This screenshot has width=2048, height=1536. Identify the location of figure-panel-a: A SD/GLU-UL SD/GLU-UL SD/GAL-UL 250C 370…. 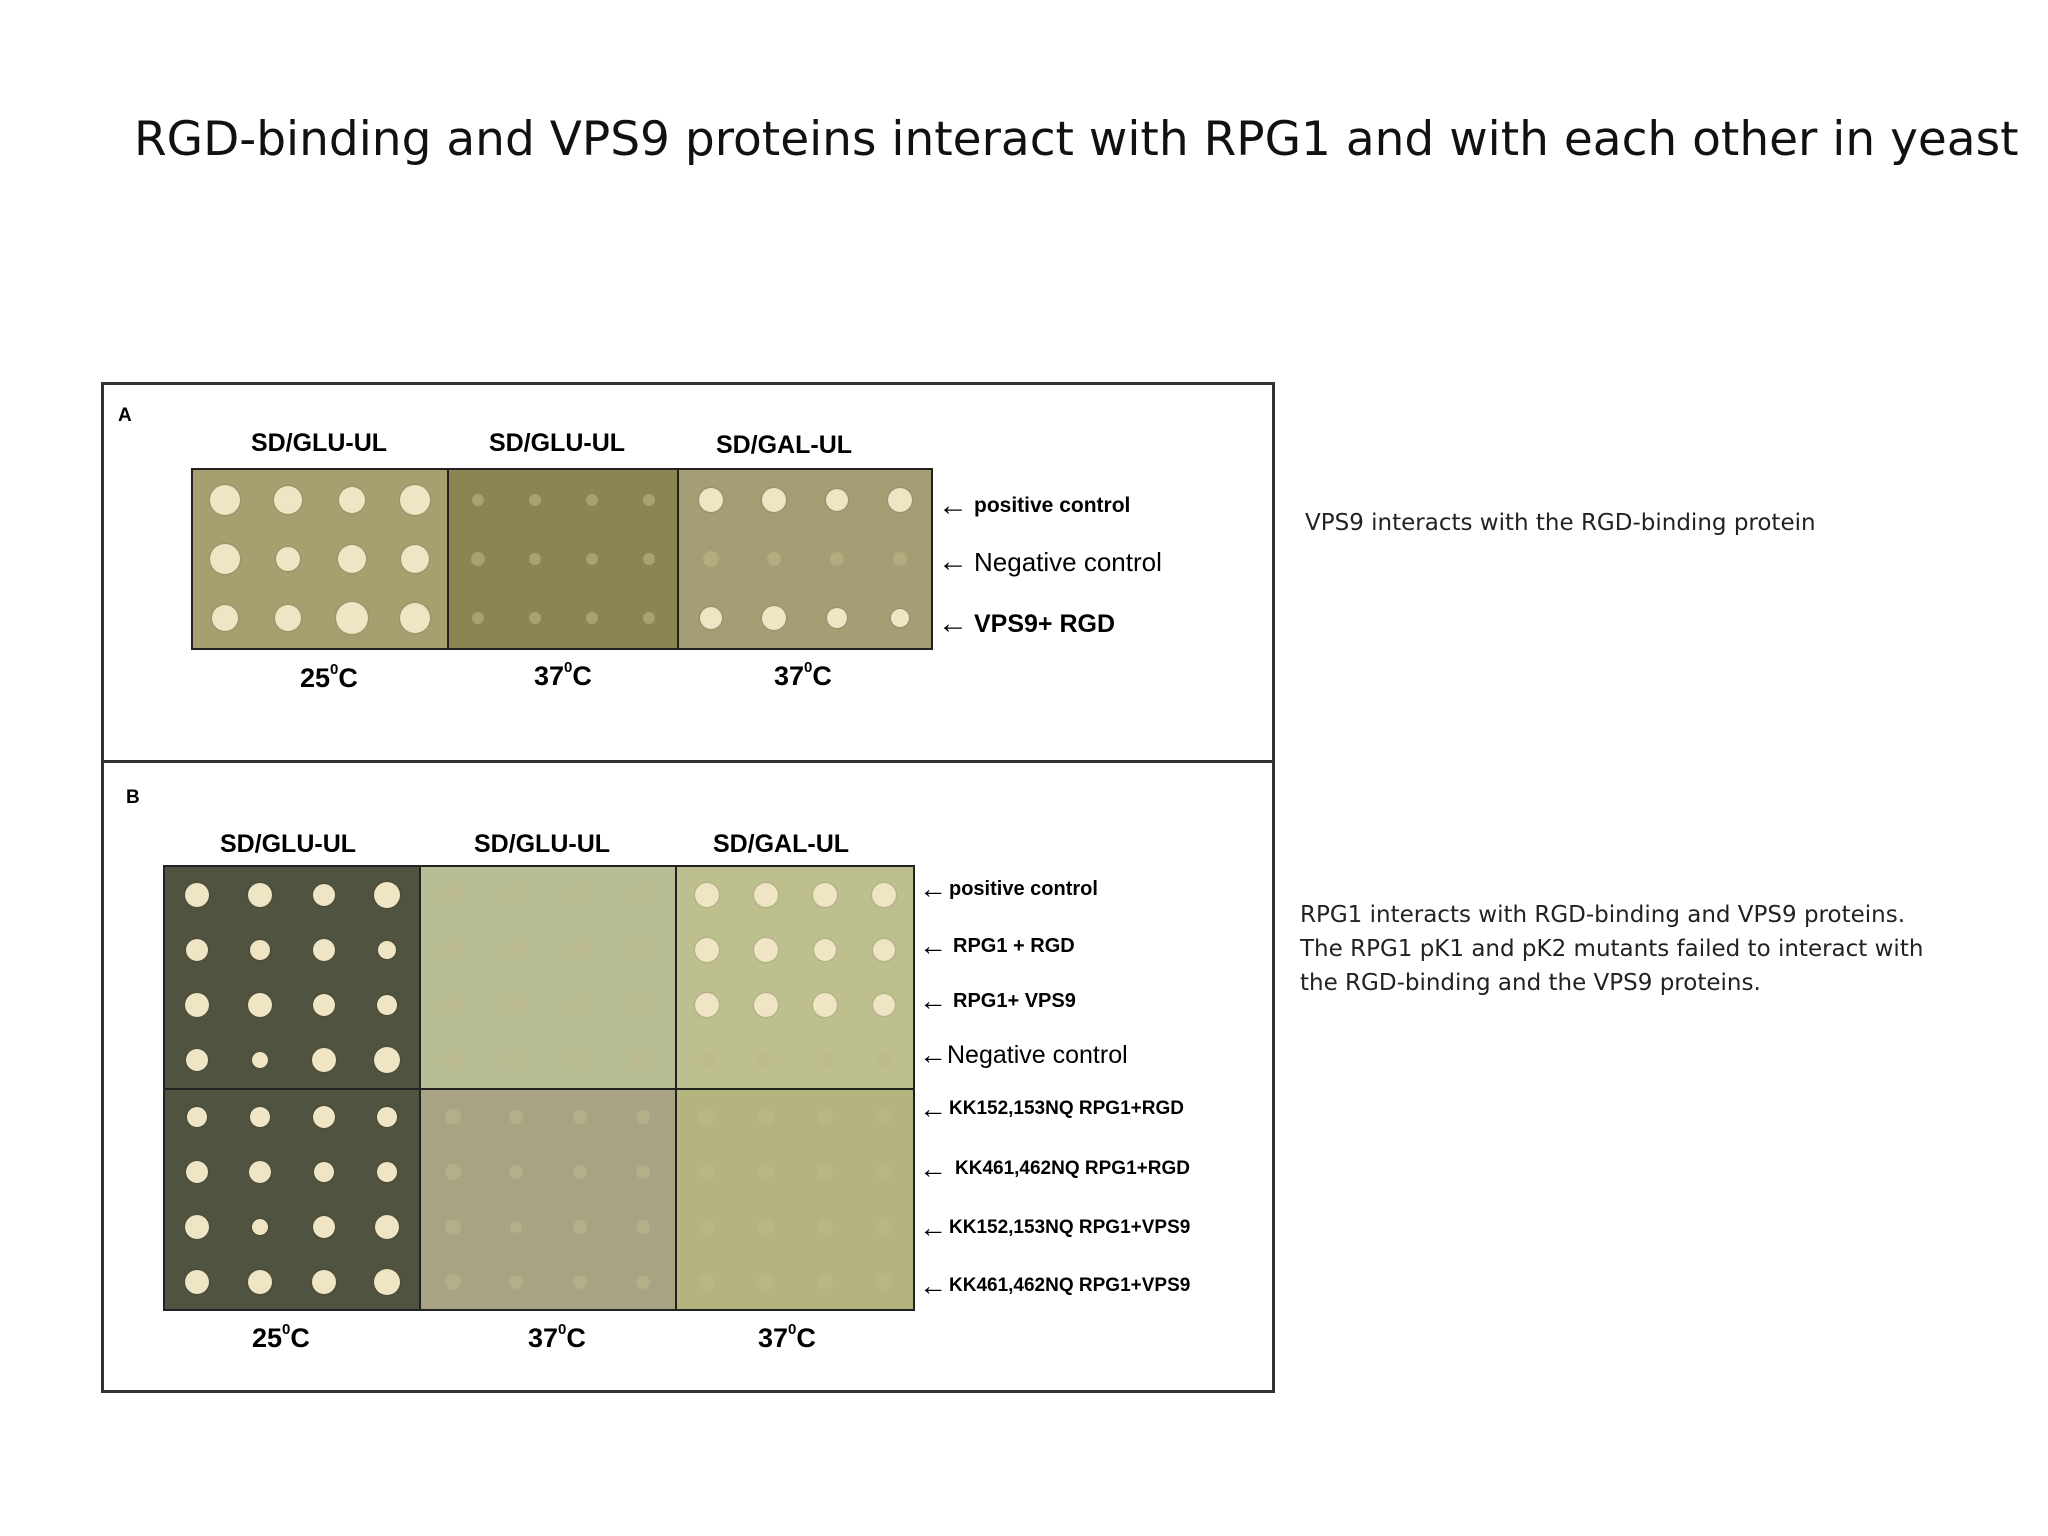
(688, 572).